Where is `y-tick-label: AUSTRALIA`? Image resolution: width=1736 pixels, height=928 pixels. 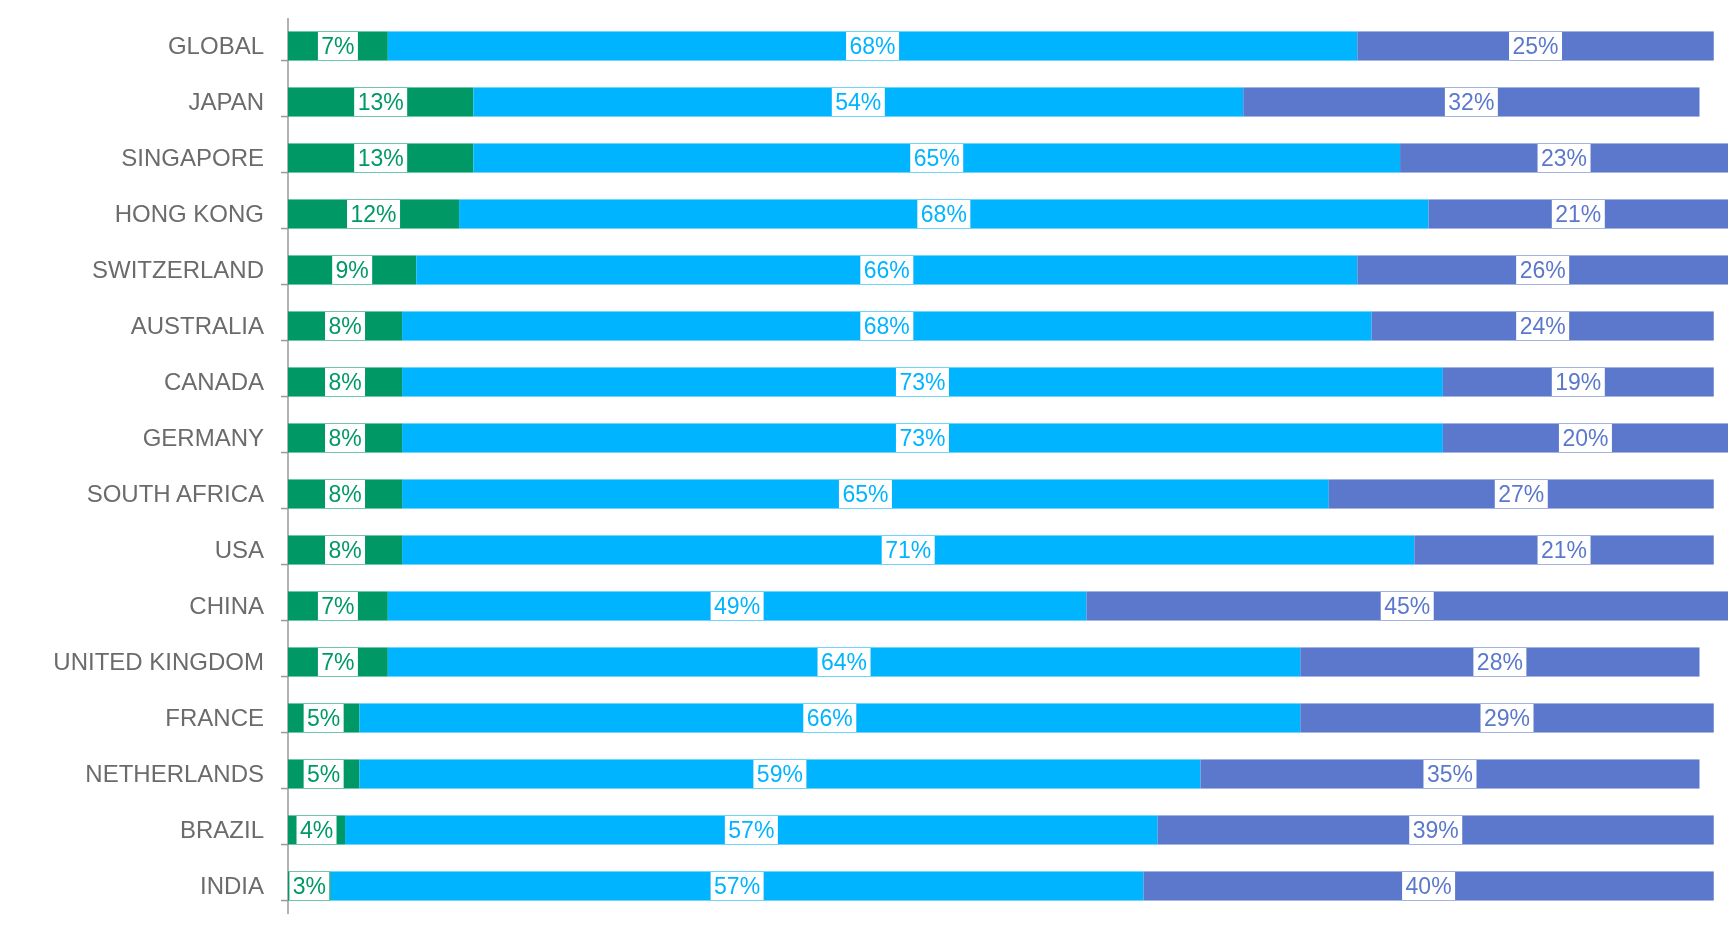 y-tick-label: AUSTRALIA is located at coordinates (197, 326).